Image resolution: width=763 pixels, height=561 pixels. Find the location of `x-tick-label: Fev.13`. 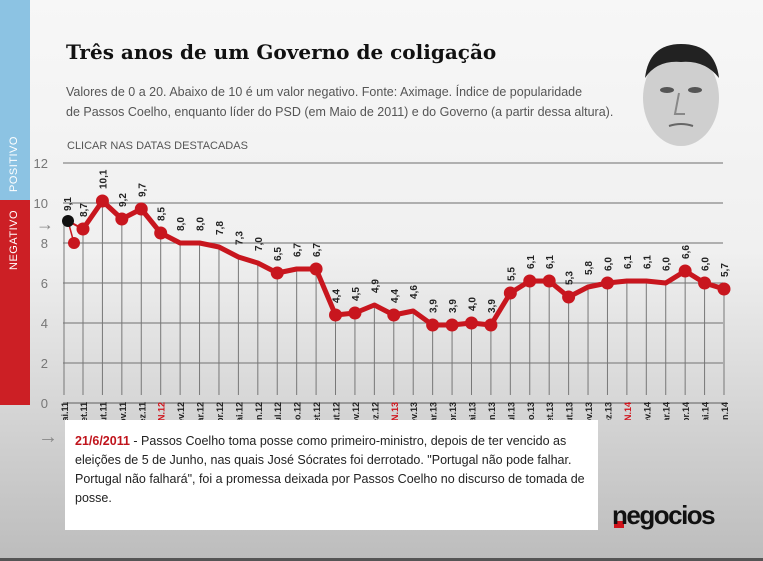

x-tick-label: Fev.13 is located at coordinates (414, 411).